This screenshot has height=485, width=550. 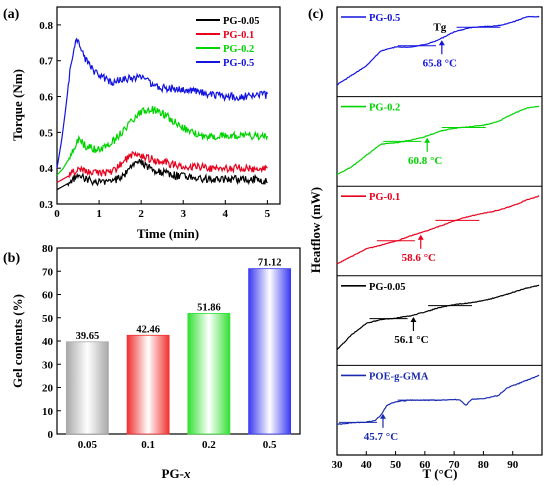 I want to click on panel-a-series, so click(x=162, y=114).